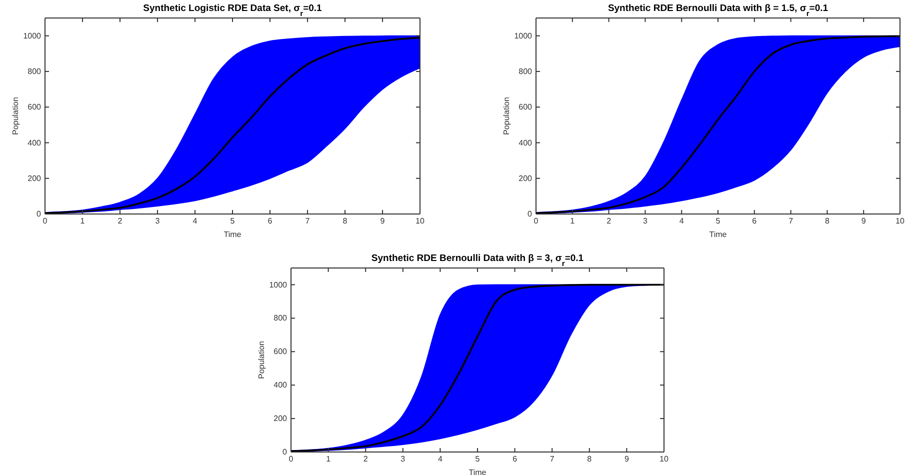  I want to click on chart-title: Synthetic RDE Bernoulli Data with β = 1.5, σ$_{r}$=0.1, so click(718, 10).